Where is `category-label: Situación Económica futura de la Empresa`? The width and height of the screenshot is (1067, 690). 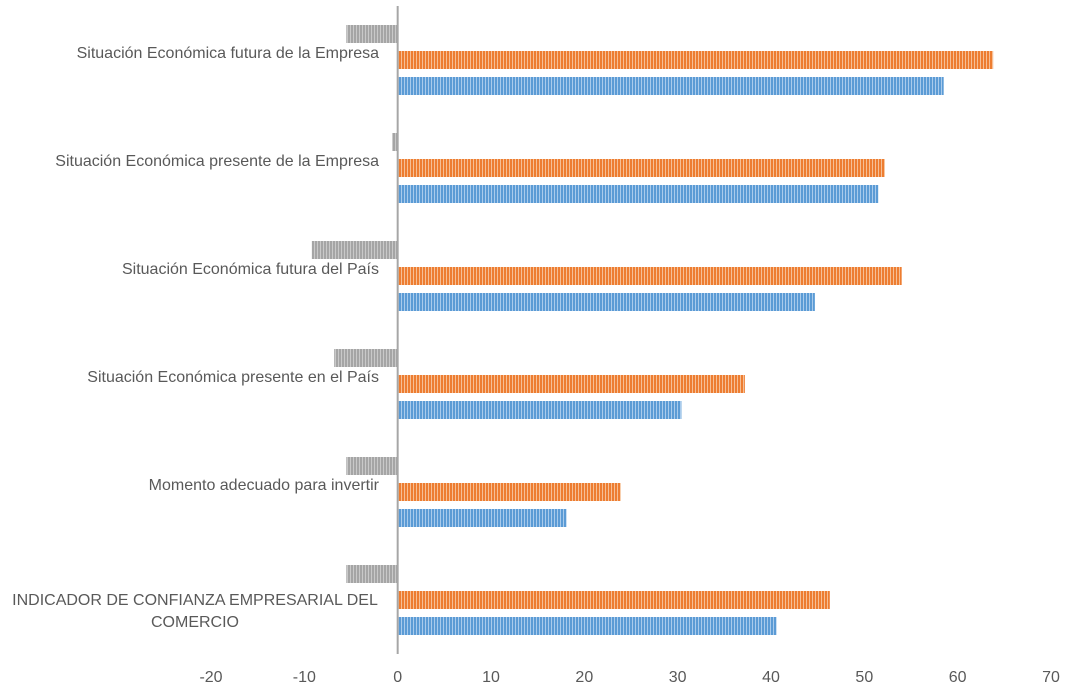 category-label: Situación Económica futura de la Empresa is located at coordinates (228, 53).